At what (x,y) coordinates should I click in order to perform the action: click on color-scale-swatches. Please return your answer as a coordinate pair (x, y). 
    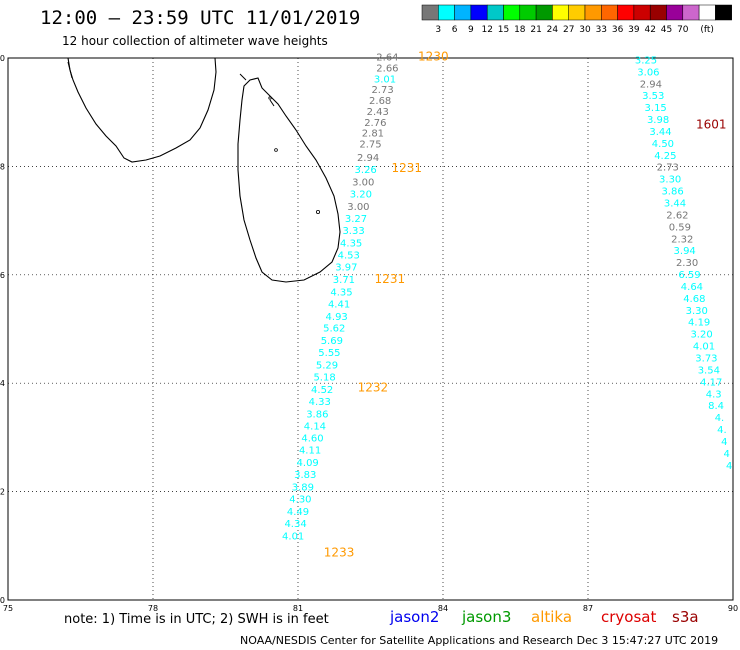
    Looking at the image, I should click on (576, 12).